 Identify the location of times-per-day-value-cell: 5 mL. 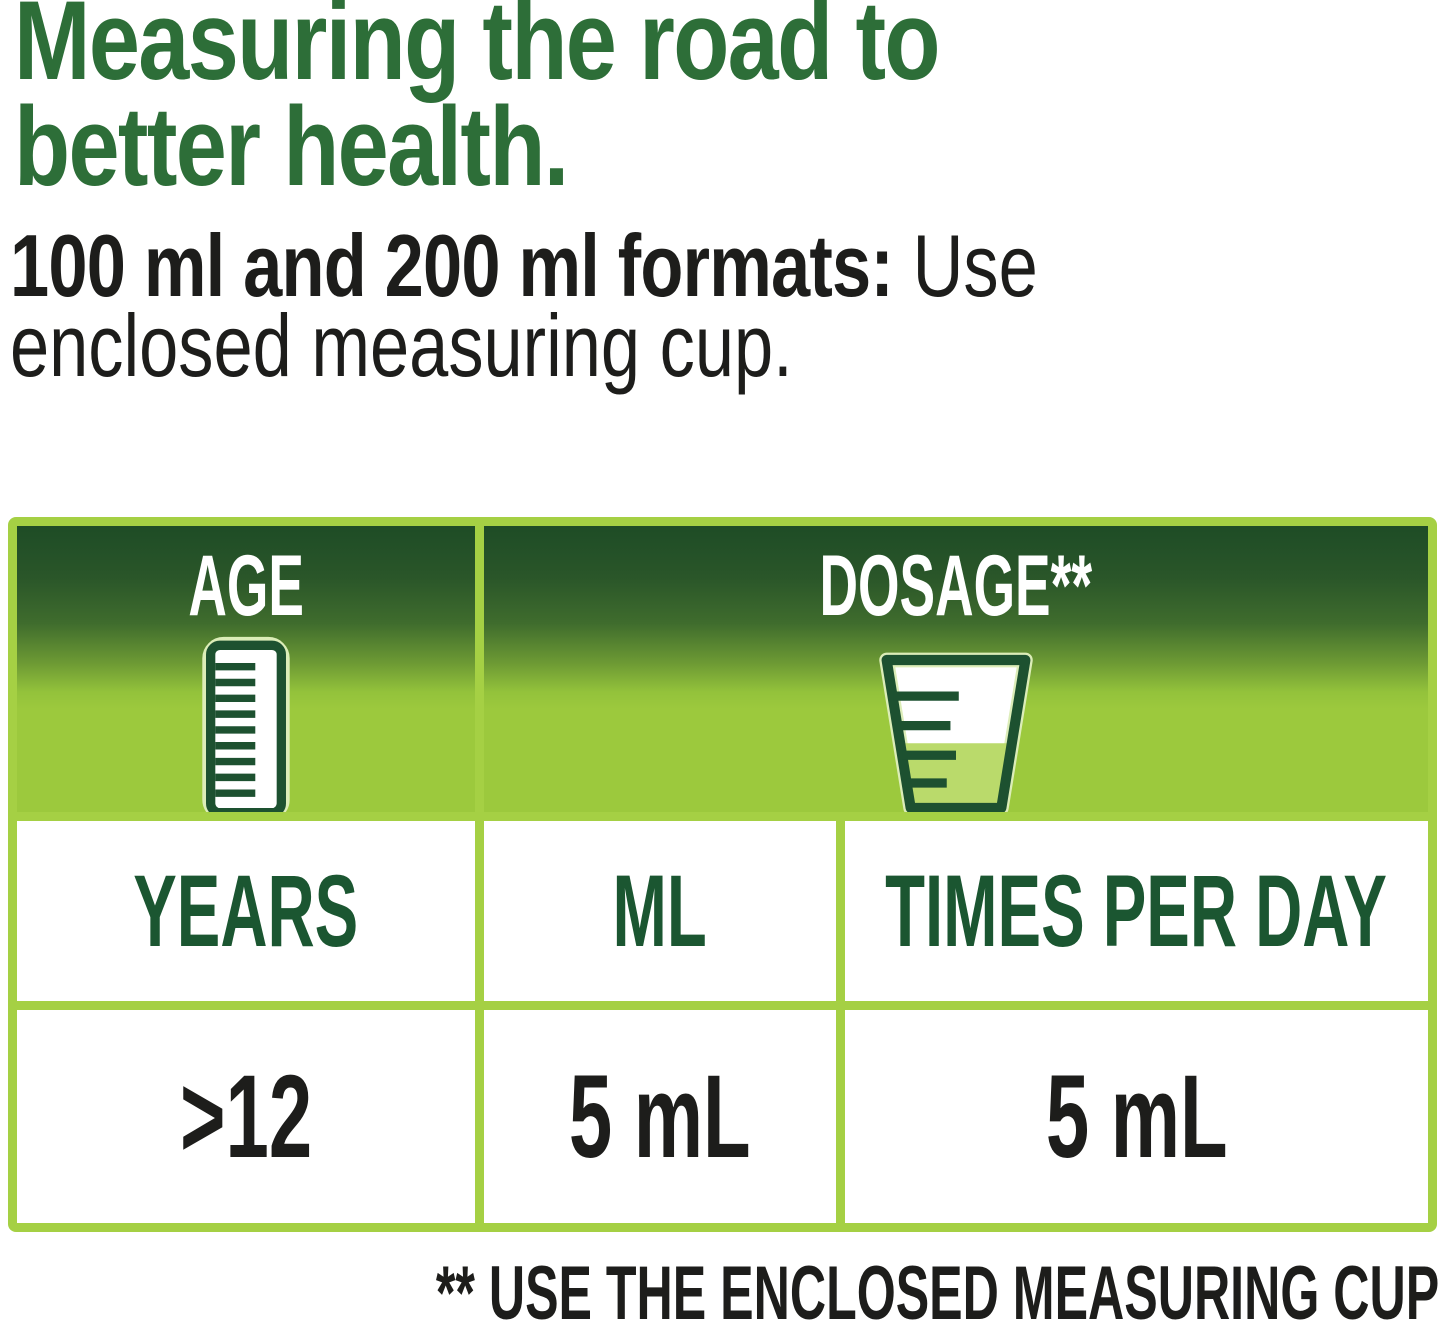
(1136, 1116).